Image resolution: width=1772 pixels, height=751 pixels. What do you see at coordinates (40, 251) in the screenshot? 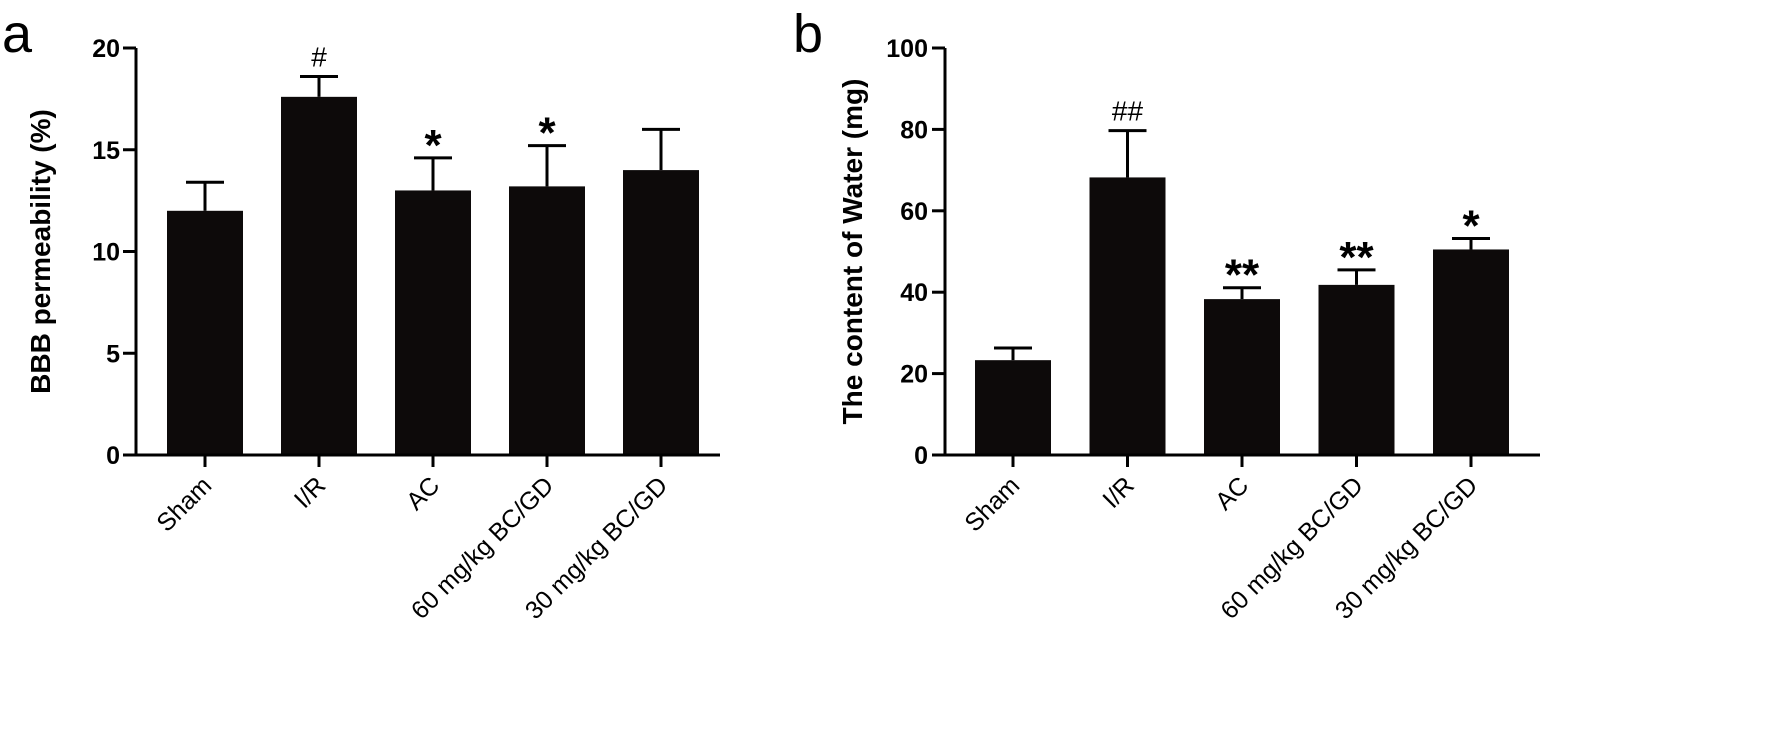
I see `y-axis-label: BBB permeability (%)` at bounding box center [40, 251].